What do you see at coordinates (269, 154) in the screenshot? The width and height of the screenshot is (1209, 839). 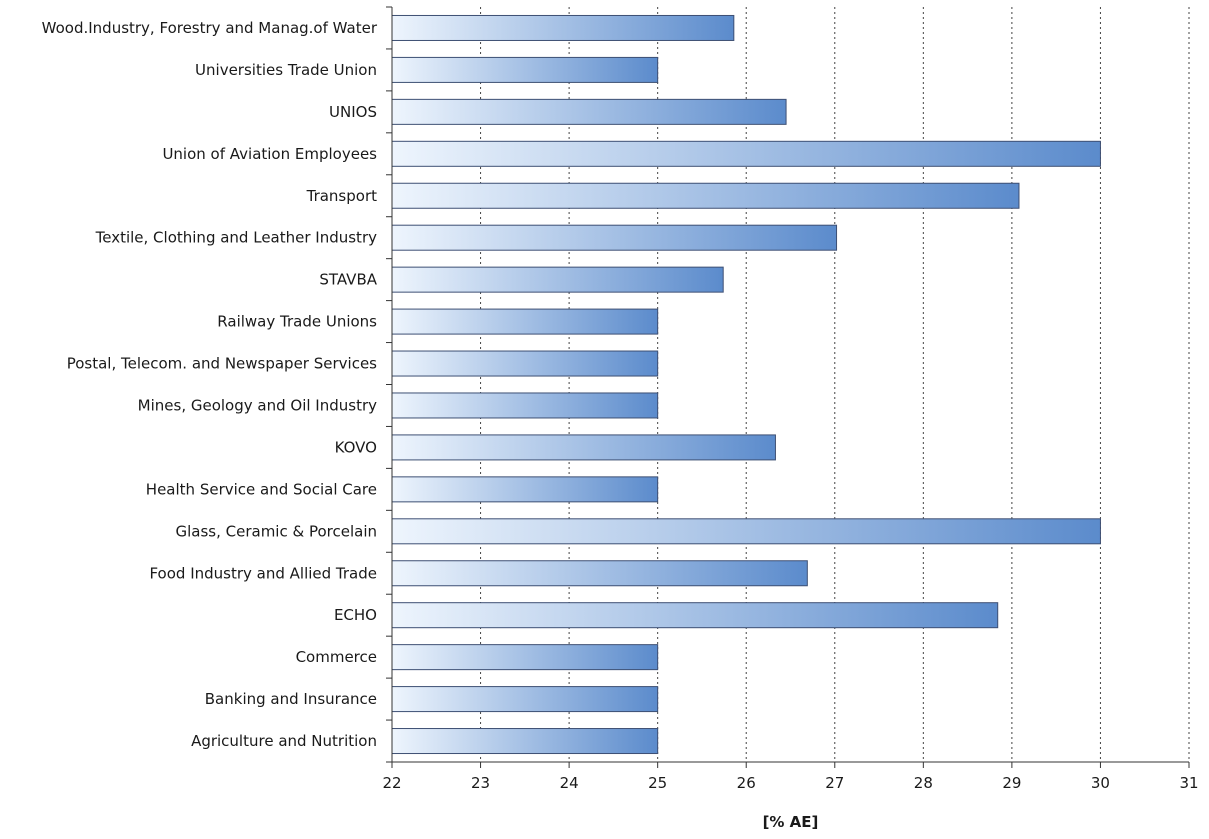 I see `category-label: Union of Aviation Employees` at bounding box center [269, 154].